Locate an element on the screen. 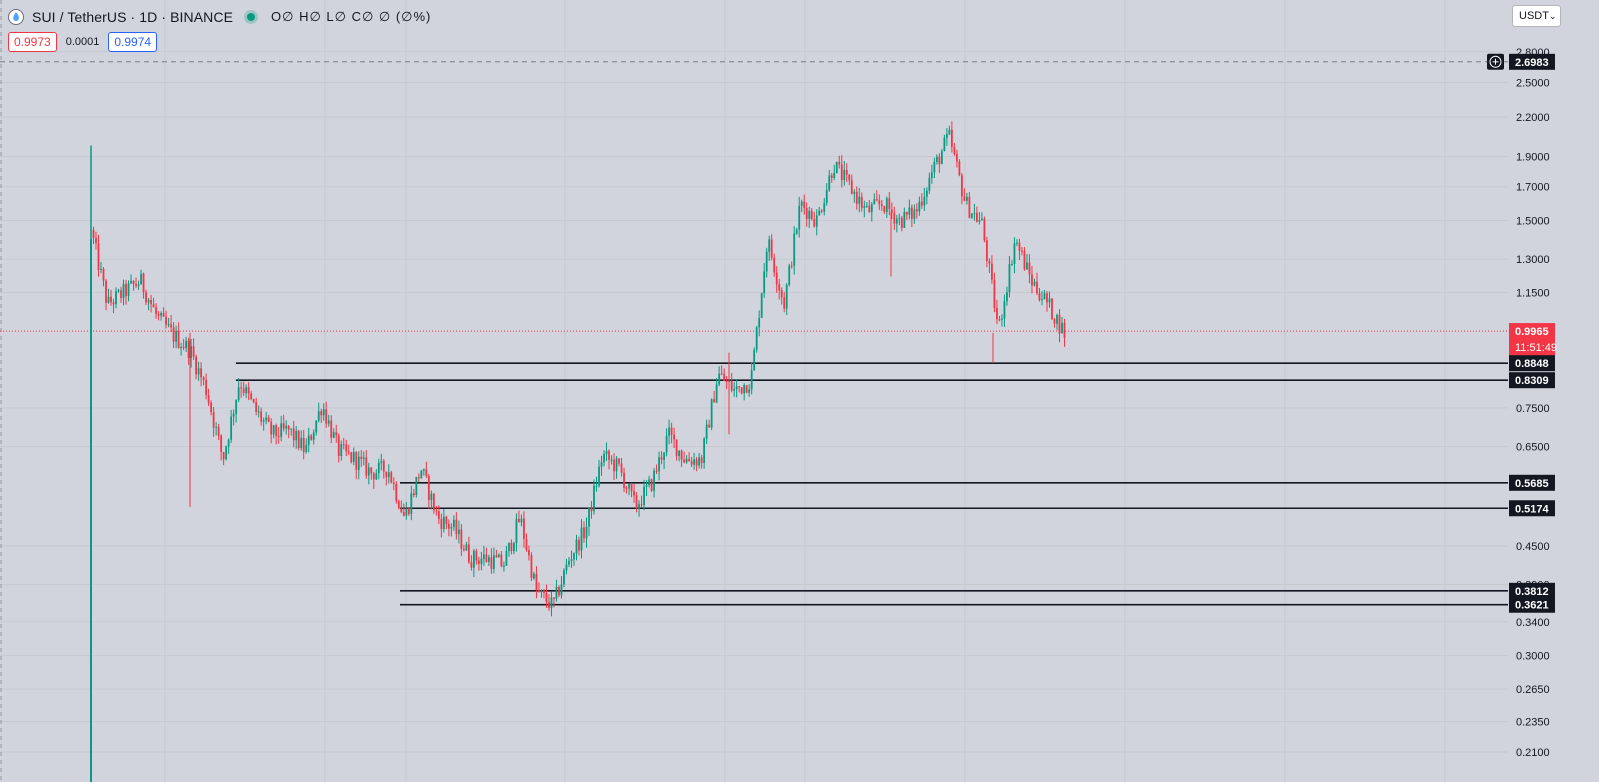 This screenshot has width=1599, height=782. add-alert-plus-icon is located at coordinates (1495, 61).